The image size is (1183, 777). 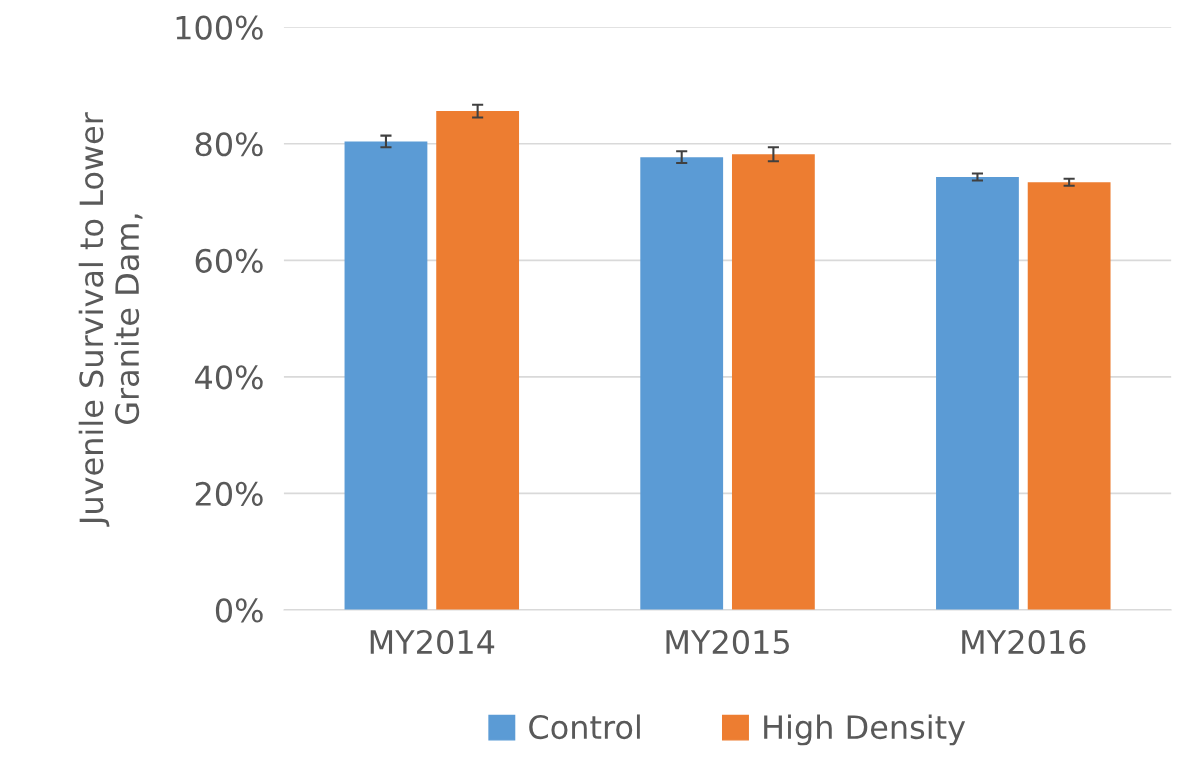 I want to click on y-tick-label: 100%, so click(x=219, y=27).